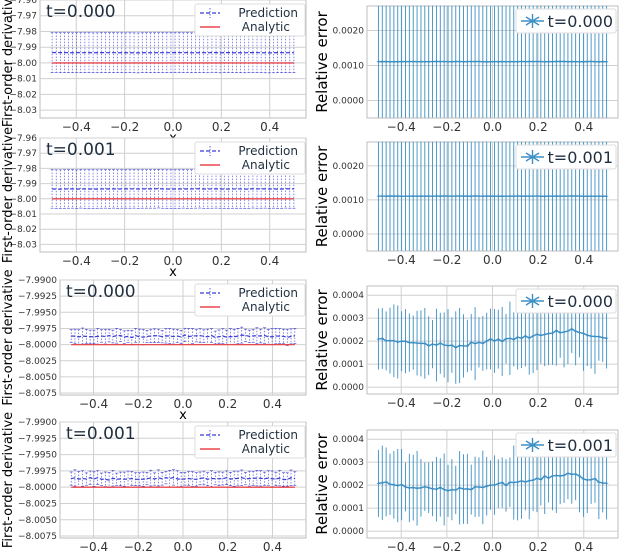 This screenshot has width=623, height=552. Describe the element at coordinates (23, 32) in the screenshot. I see `y-tick-label: −7.98` at that location.